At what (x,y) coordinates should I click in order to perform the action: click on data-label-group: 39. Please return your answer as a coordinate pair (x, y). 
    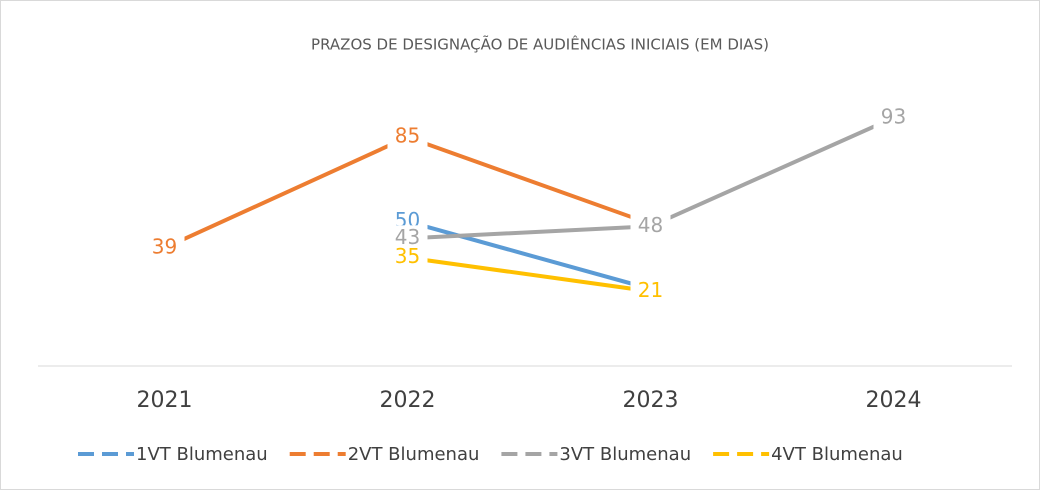
    Looking at the image, I should click on (164, 247).